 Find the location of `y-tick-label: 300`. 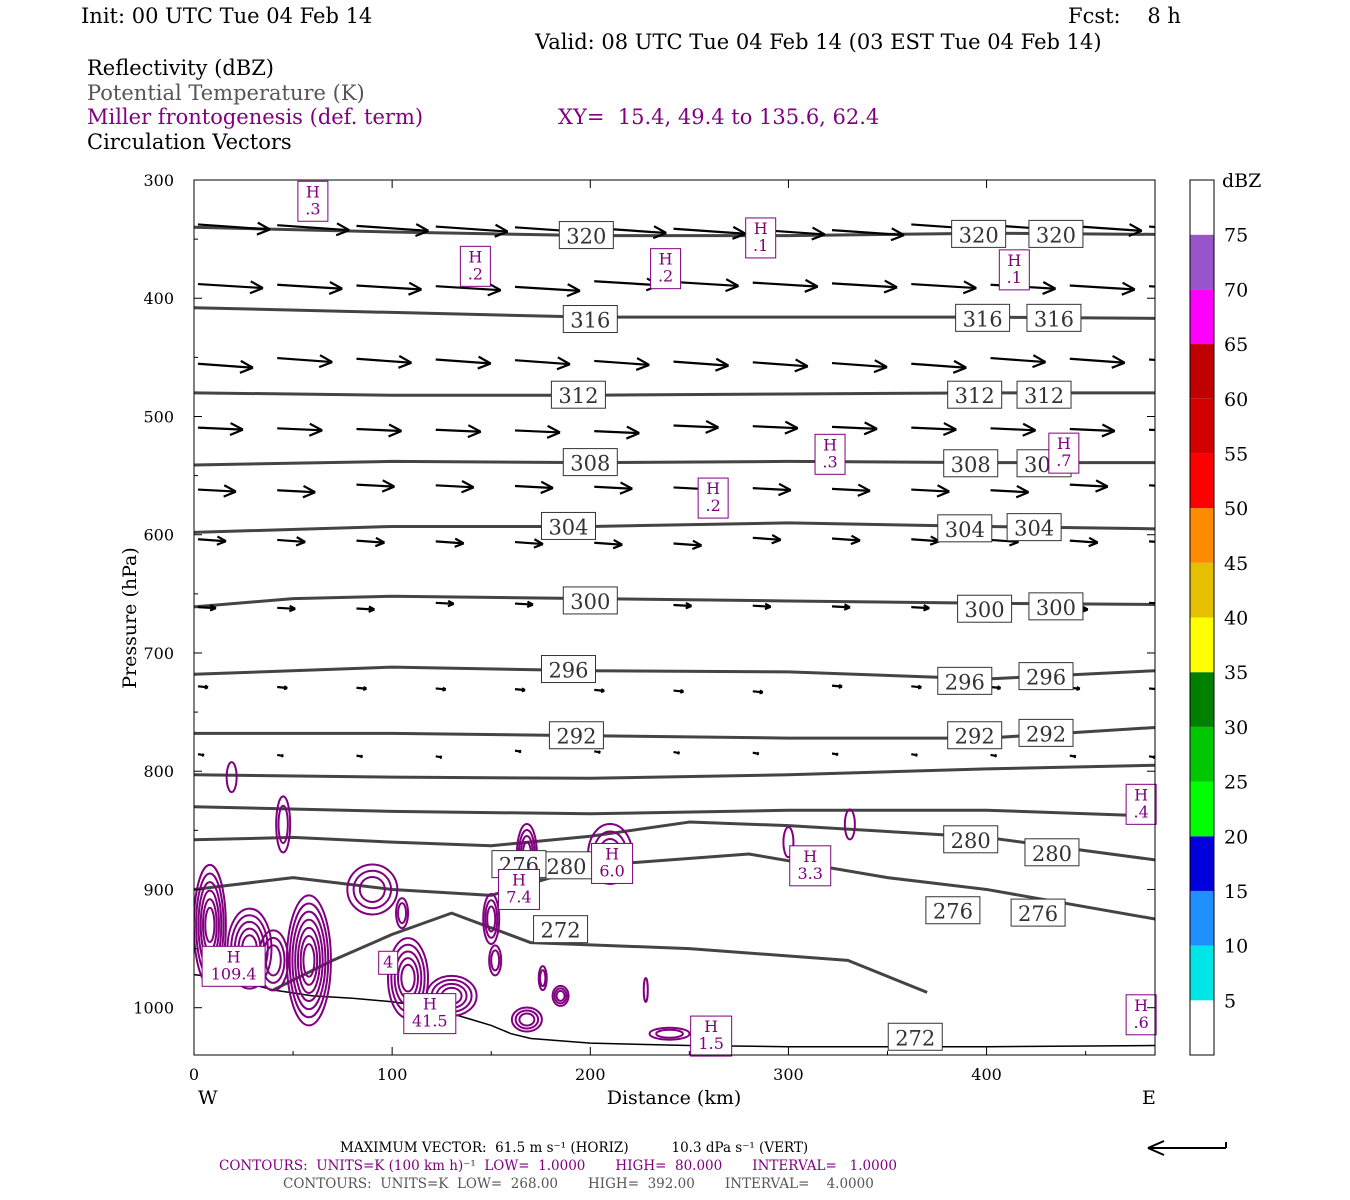

y-tick-label: 300 is located at coordinates (158, 180).